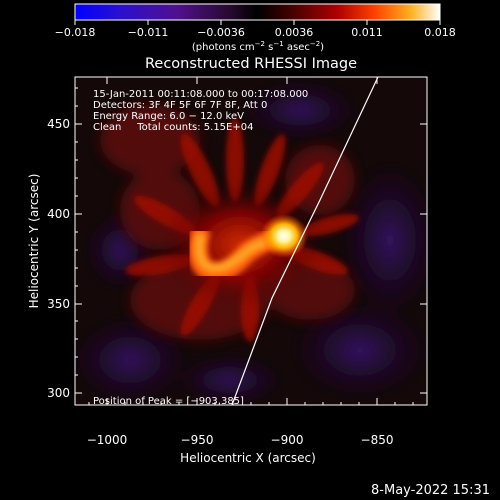 Image resolution: width=500 pixels, height=500 pixels. Describe the element at coordinates (148, 32) in the screenshot. I see `colorbar-tick-label: −0.011` at that location.